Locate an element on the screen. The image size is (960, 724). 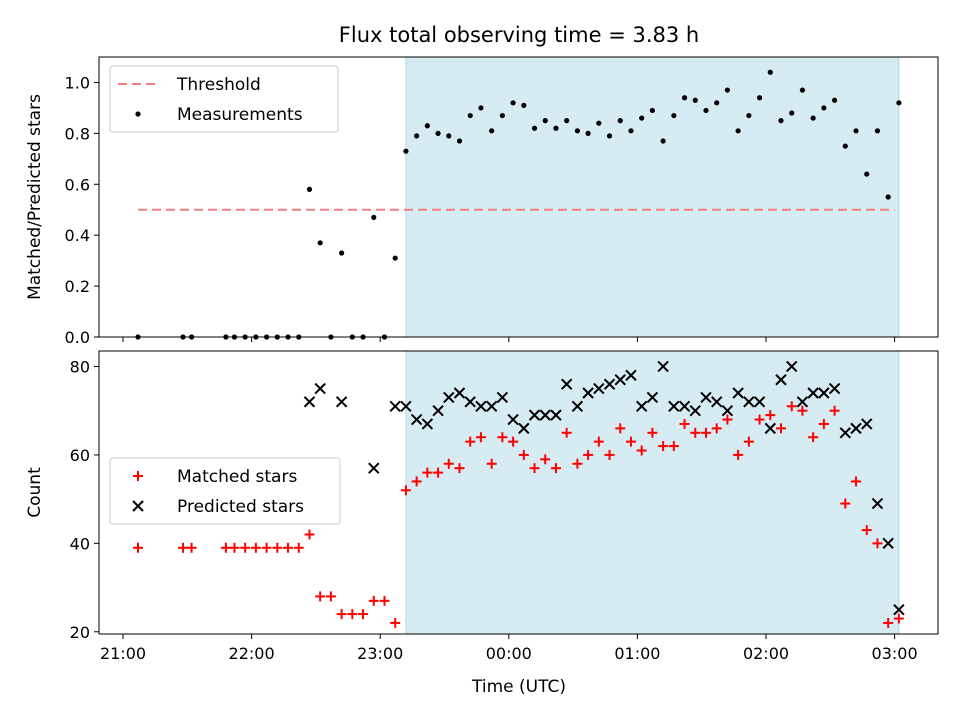
x-tick-label: 21:00 is located at coordinates (123, 653).